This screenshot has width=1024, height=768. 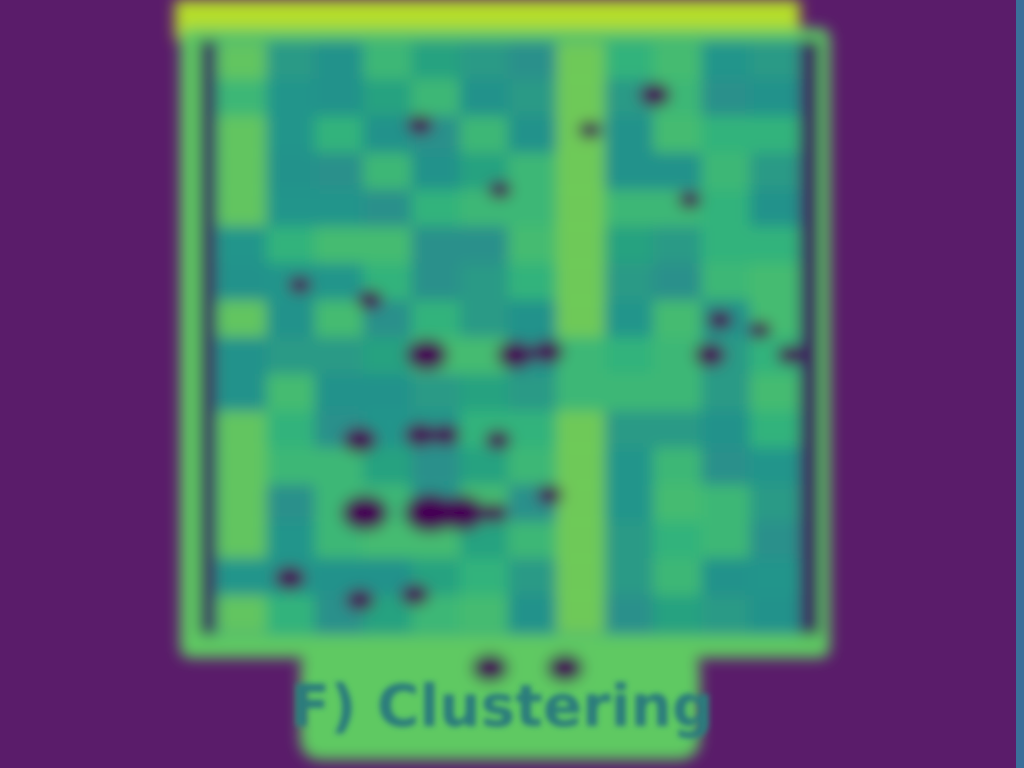 I want to click on left-strip, so click(x=208, y=337).